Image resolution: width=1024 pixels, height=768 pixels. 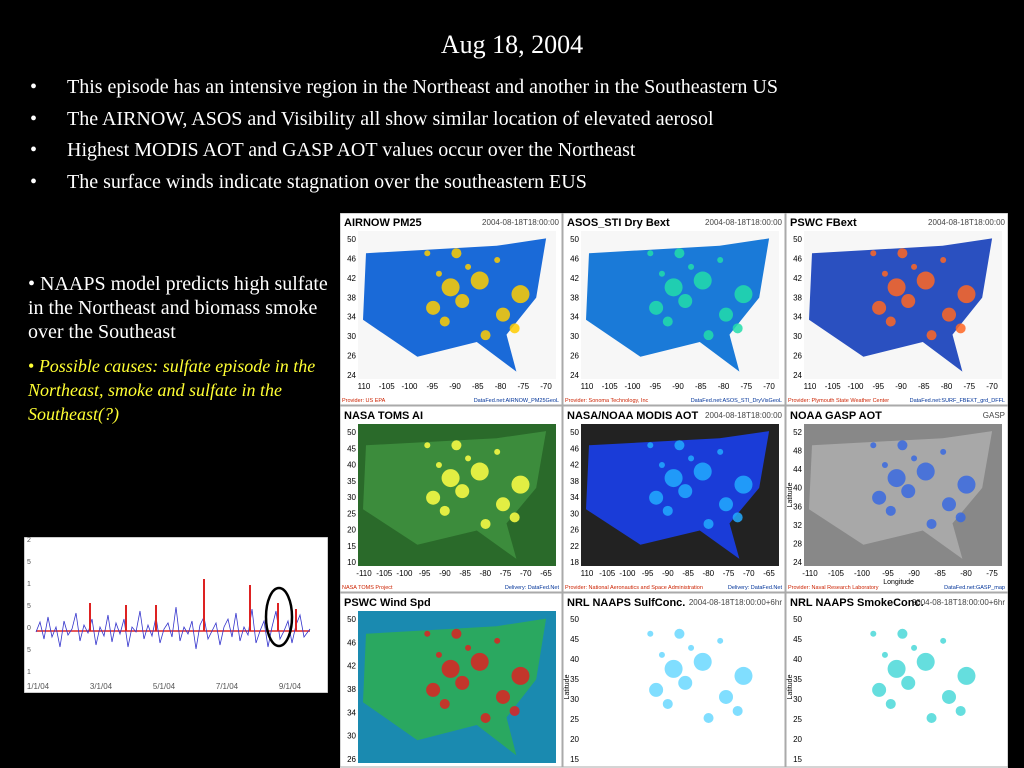 What do you see at coordinates (736, 602) in the screenshot?
I see `timestamp: 2004-08-18T18:00:00+6hr` at bounding box center [736, 602].